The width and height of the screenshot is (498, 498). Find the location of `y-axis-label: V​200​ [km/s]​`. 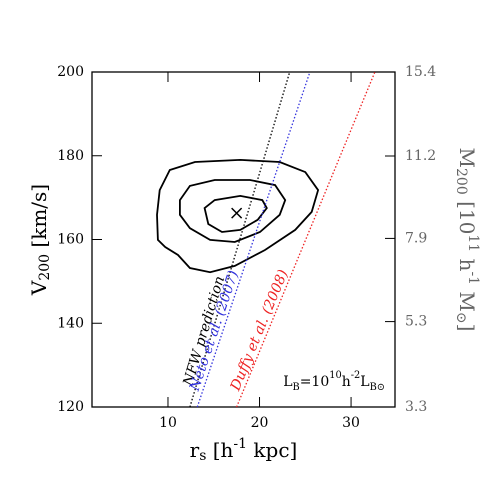

y-axis-label: V​200​ [km/s]​ is located at coordinates (40, 240).